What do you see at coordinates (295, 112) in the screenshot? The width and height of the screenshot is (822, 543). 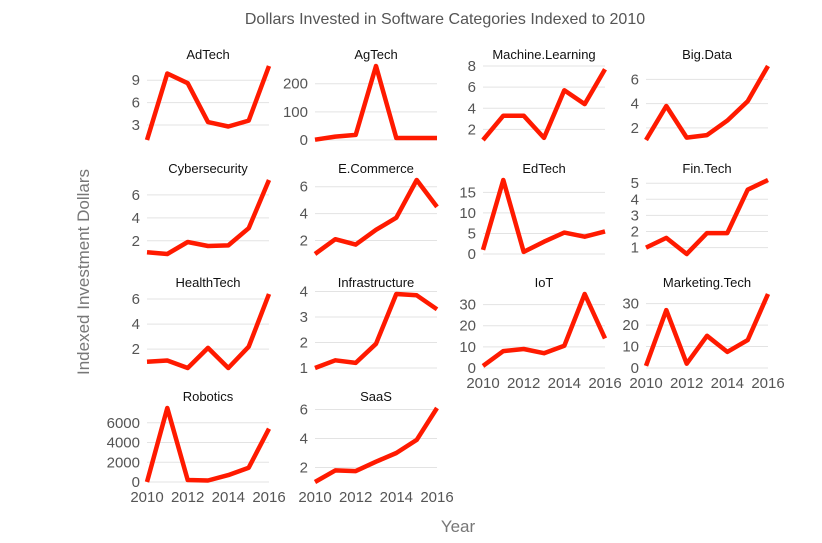 I see `y-tick-label-agtech: 100` at bounding box center [295, 112].